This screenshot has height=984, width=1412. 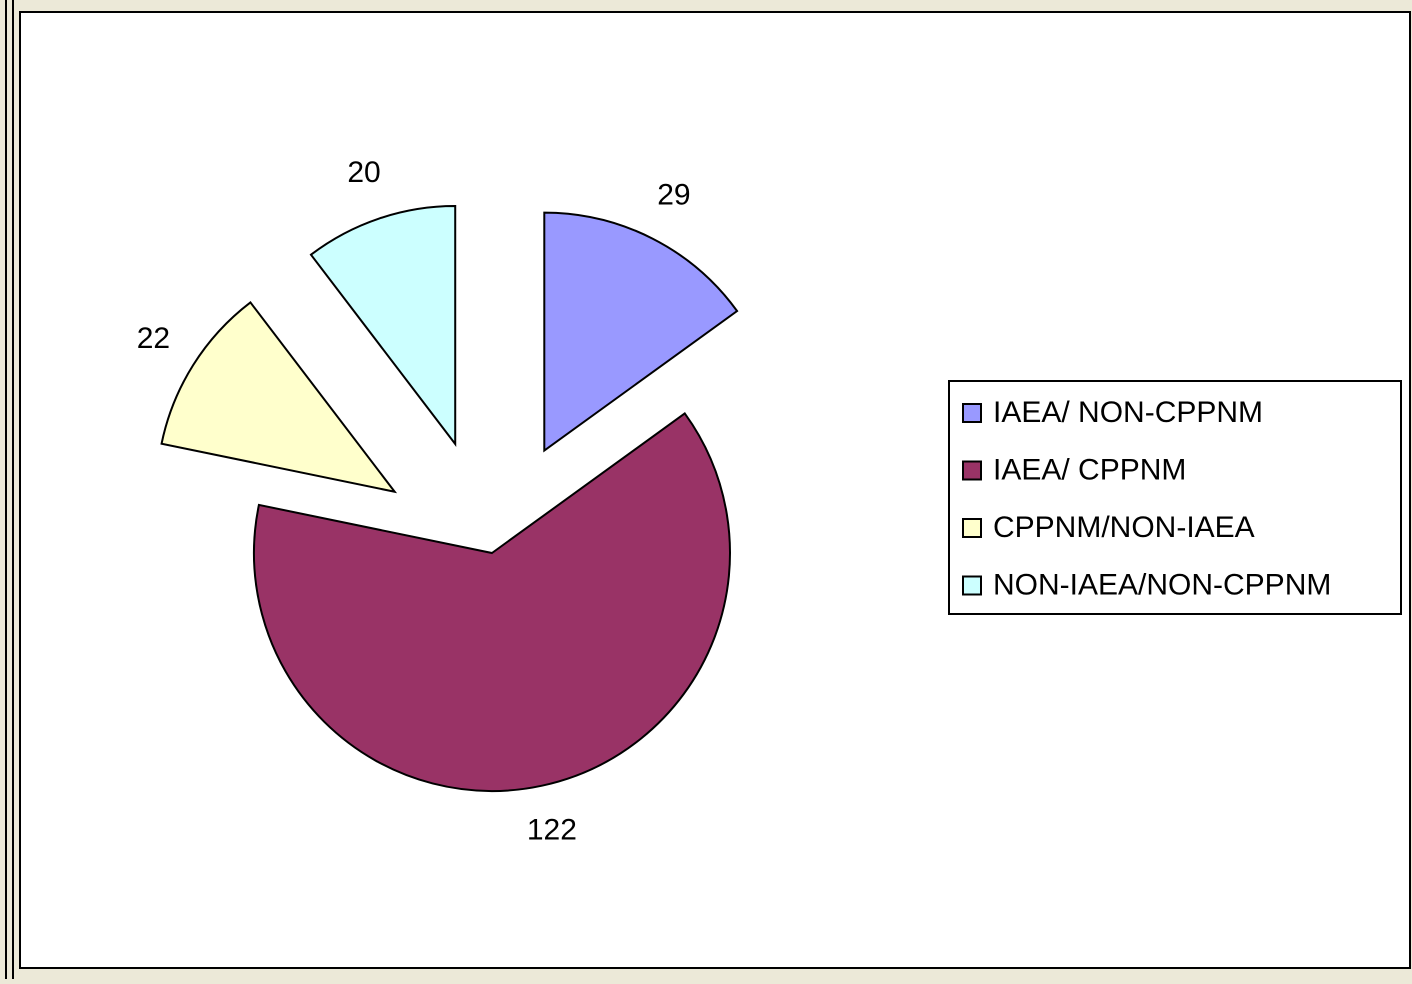 I want to click on legend-label: NON-IAEA/NON-CPPNM, so click(x=1162, y=584).